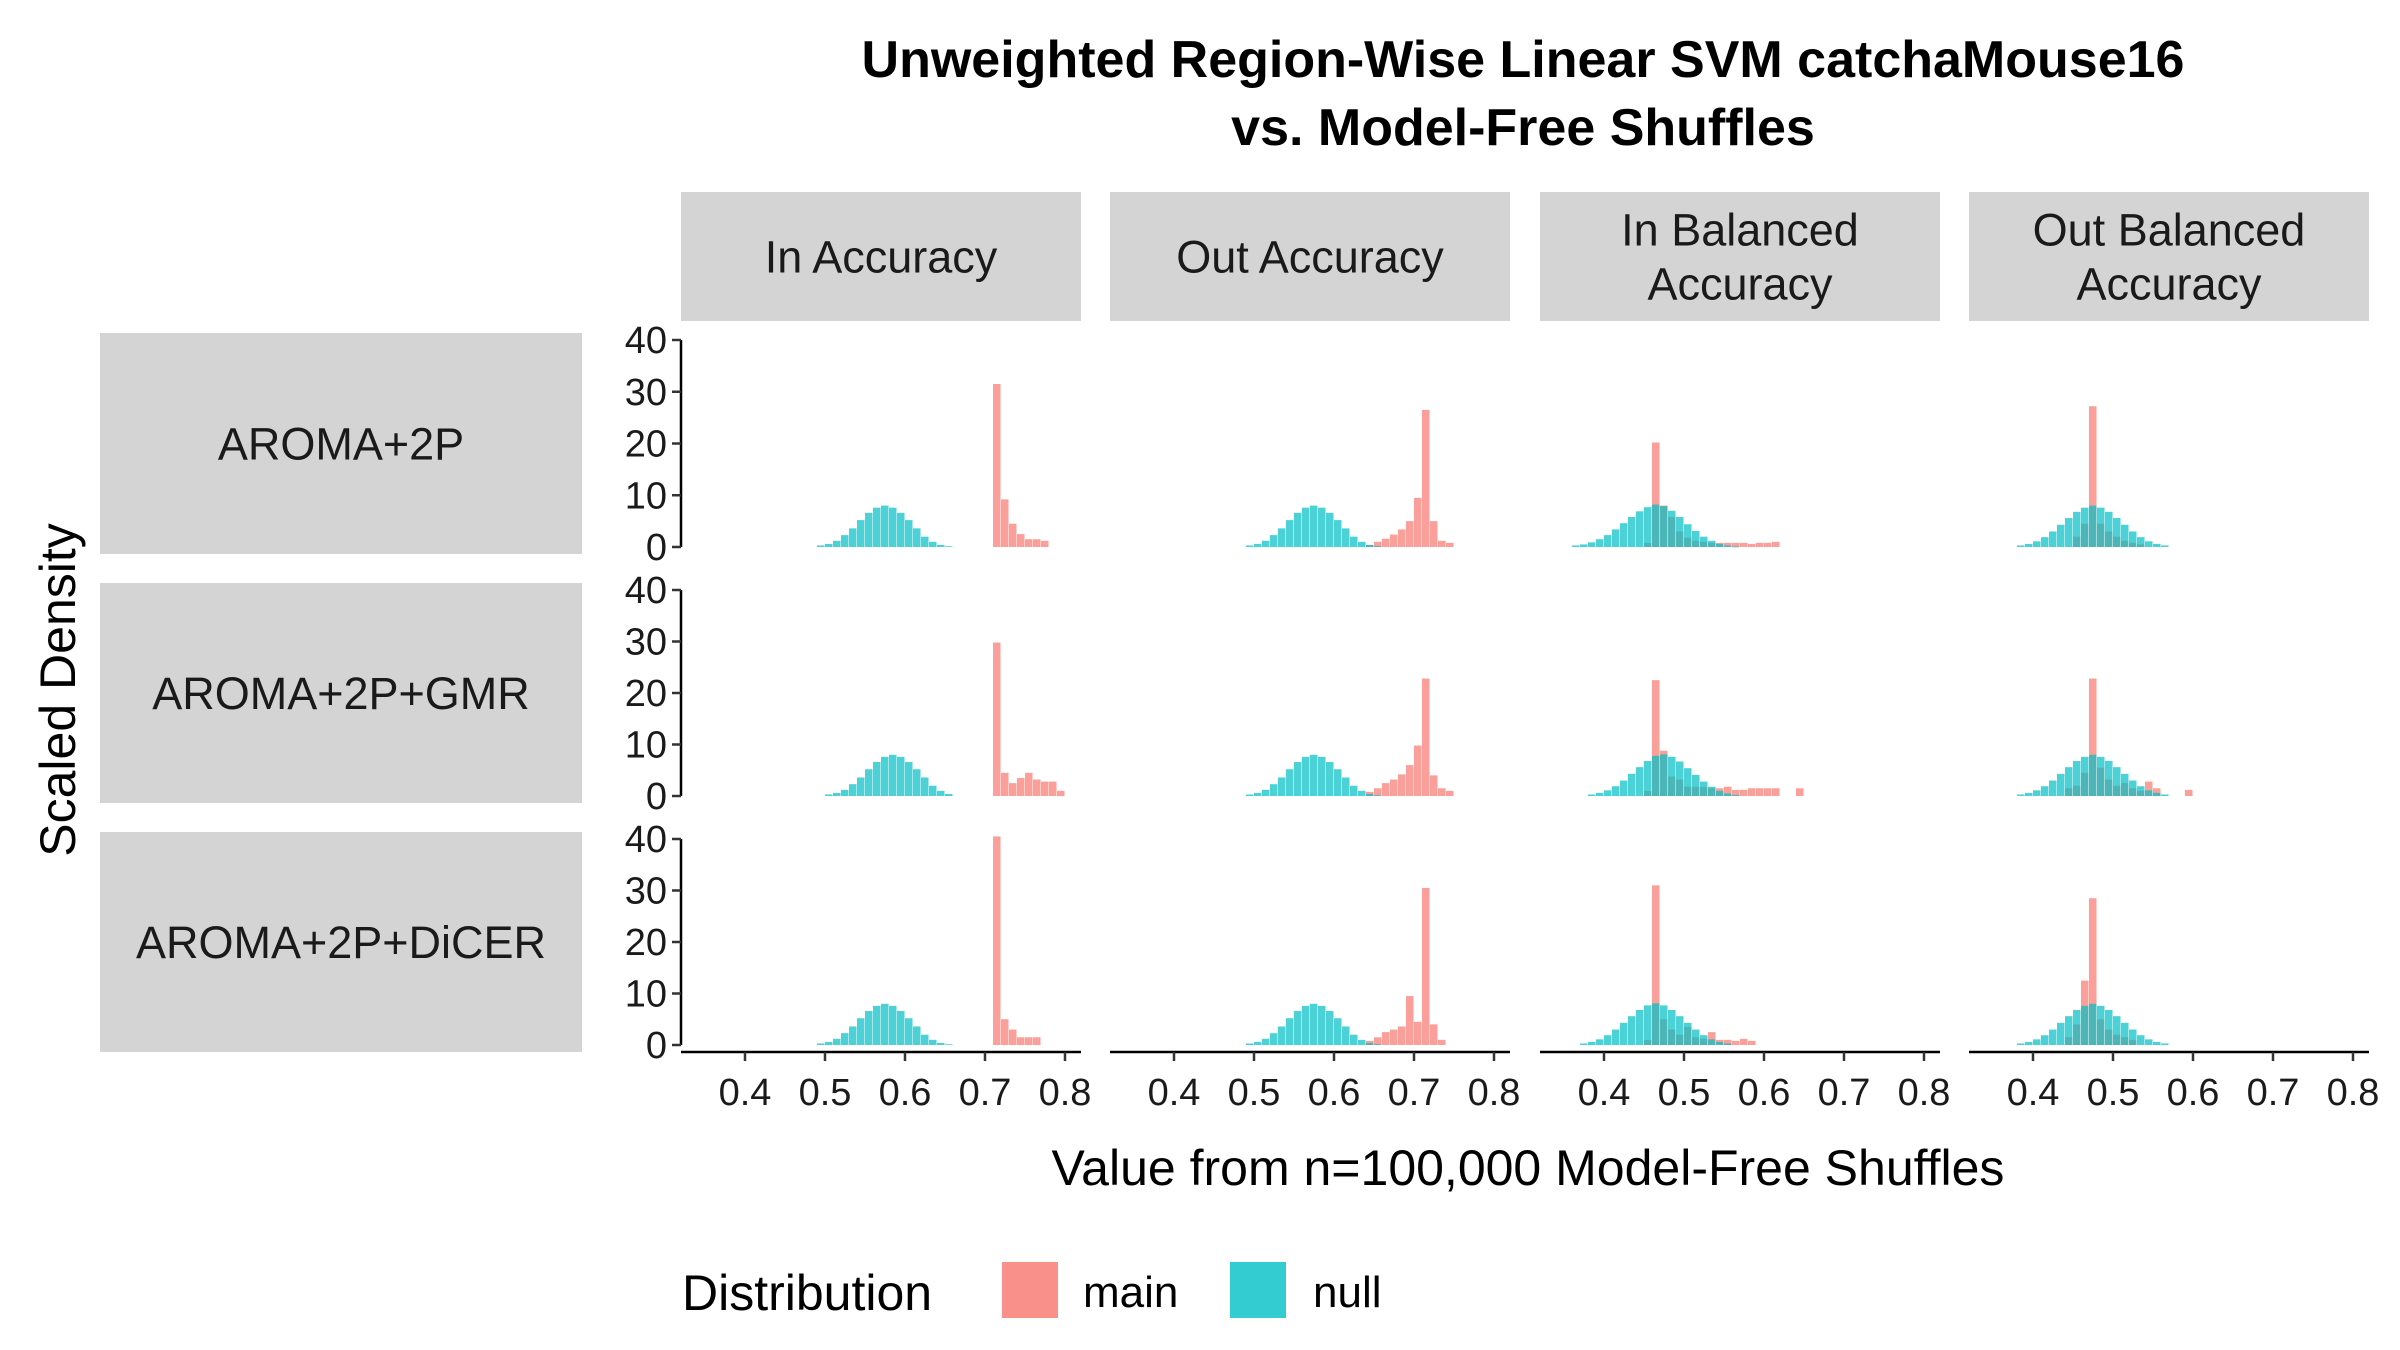 The image size is (2400, 1350). I want to click on y-tick-label: 20, so click(646, 445).